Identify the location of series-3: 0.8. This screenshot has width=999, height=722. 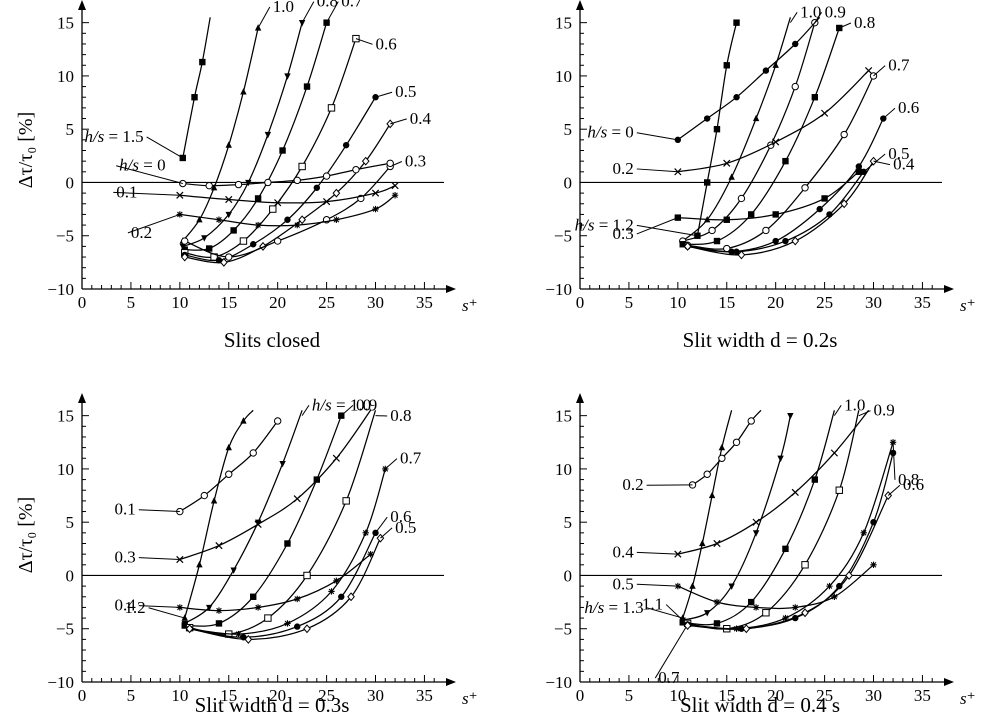
(777, 130).